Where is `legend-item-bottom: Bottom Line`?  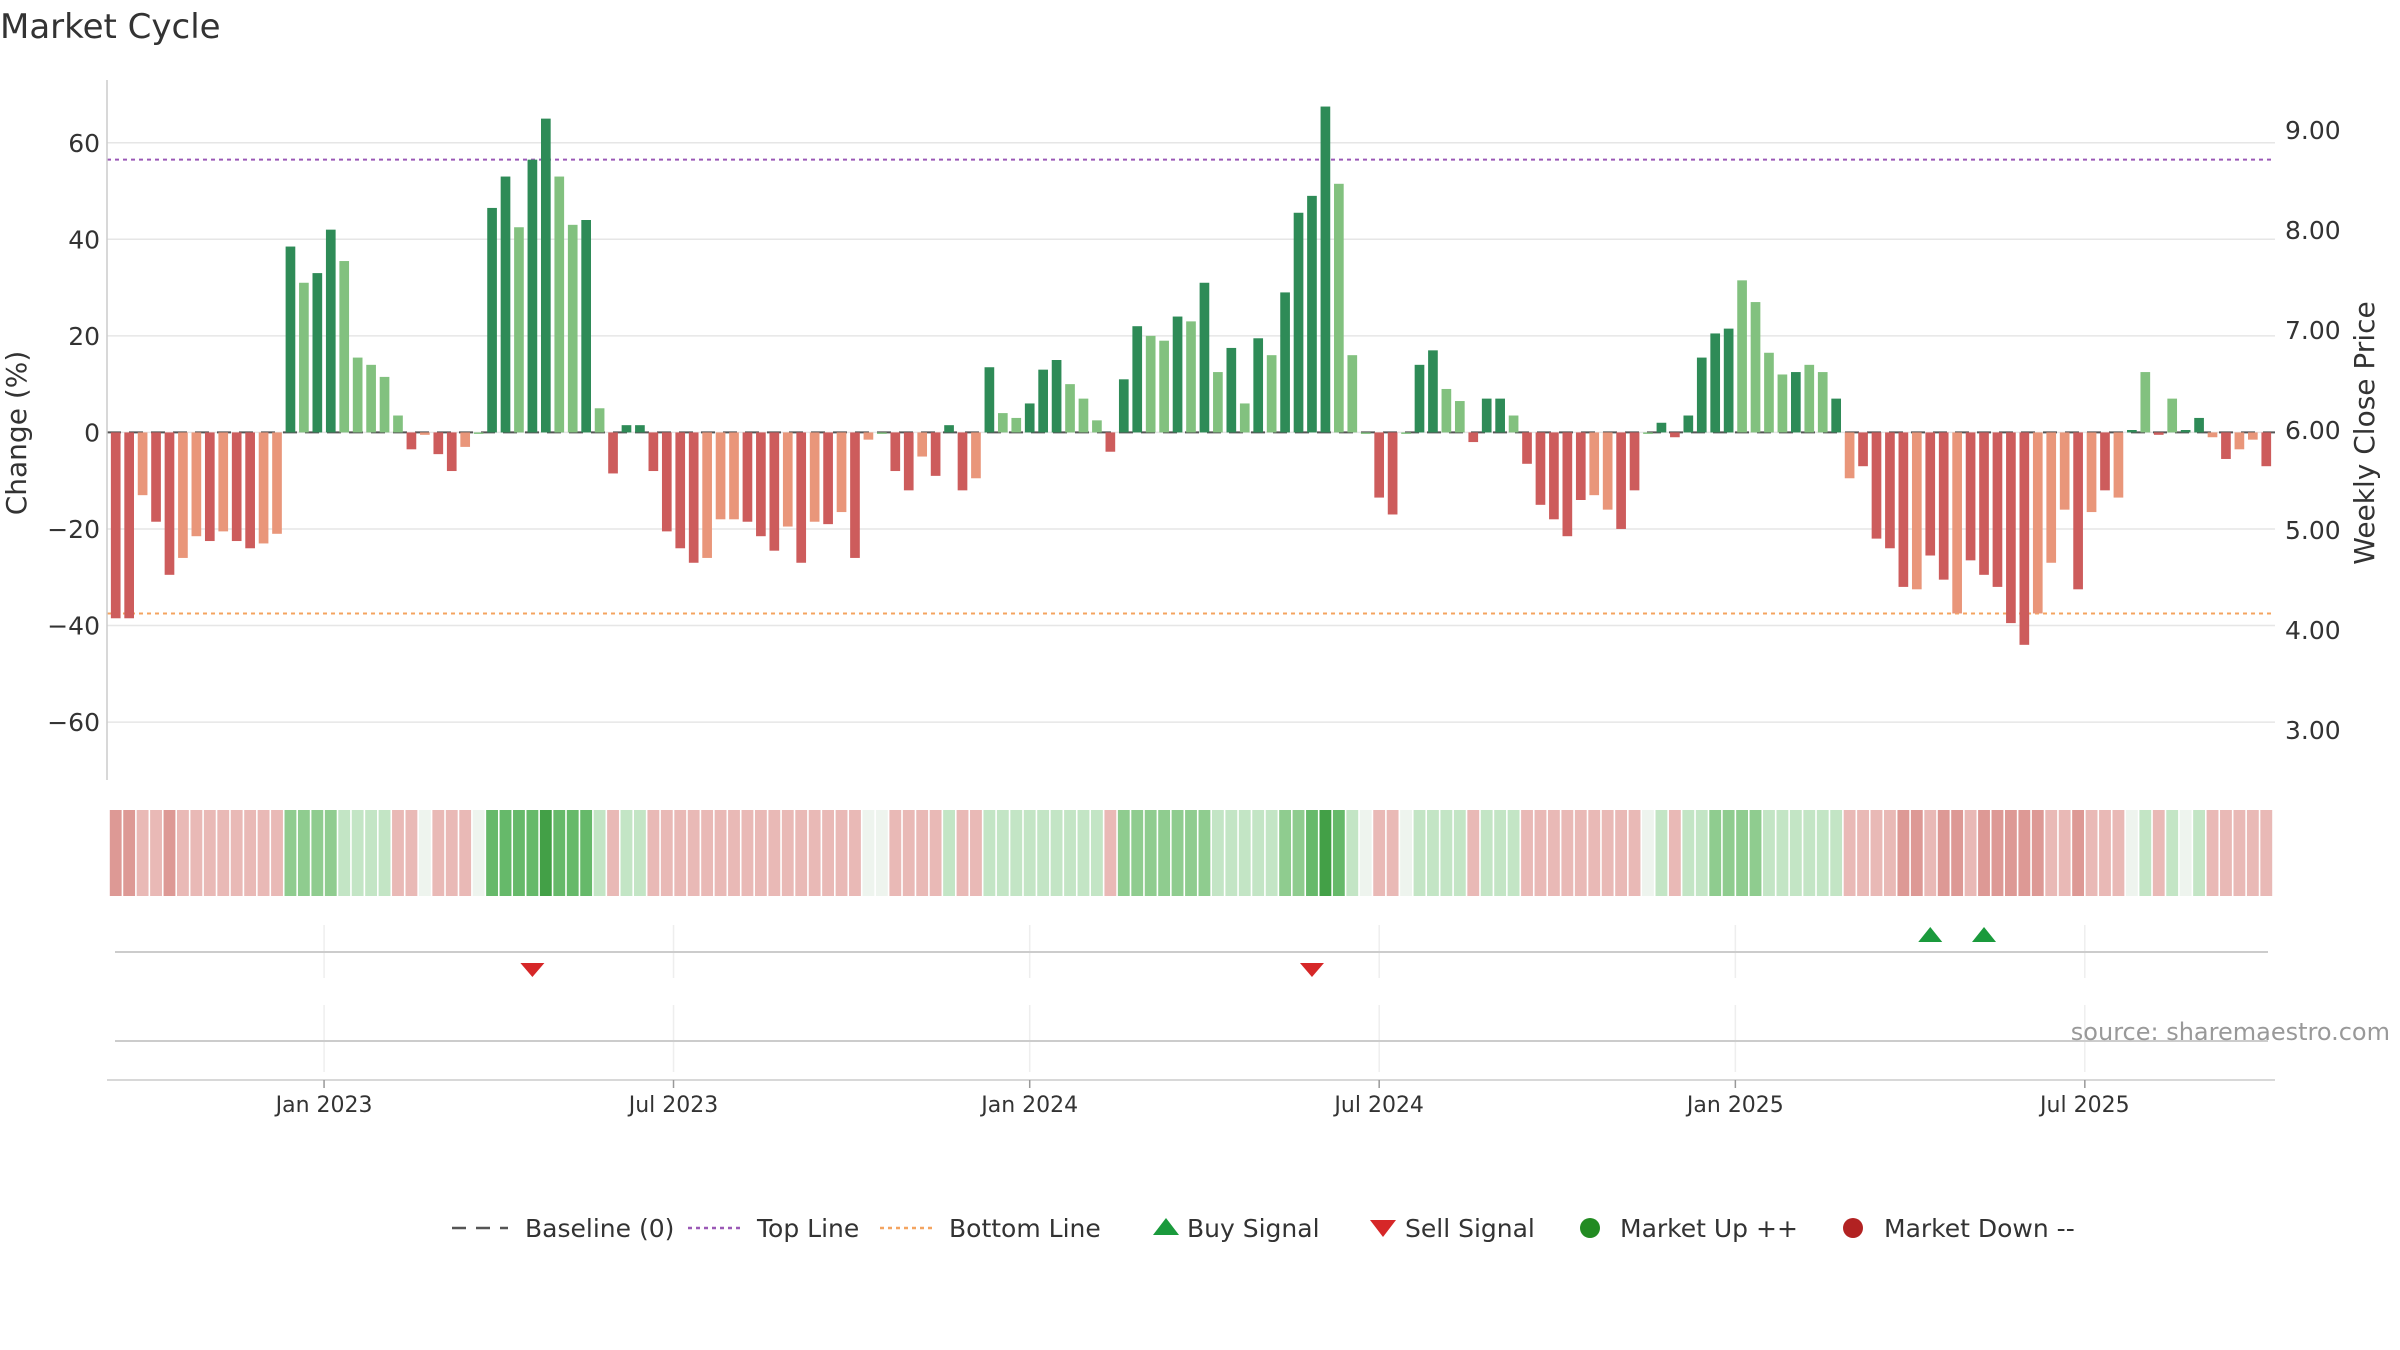 legend-item-bottom: Bottom Line is located at coordinates (990, 1228).